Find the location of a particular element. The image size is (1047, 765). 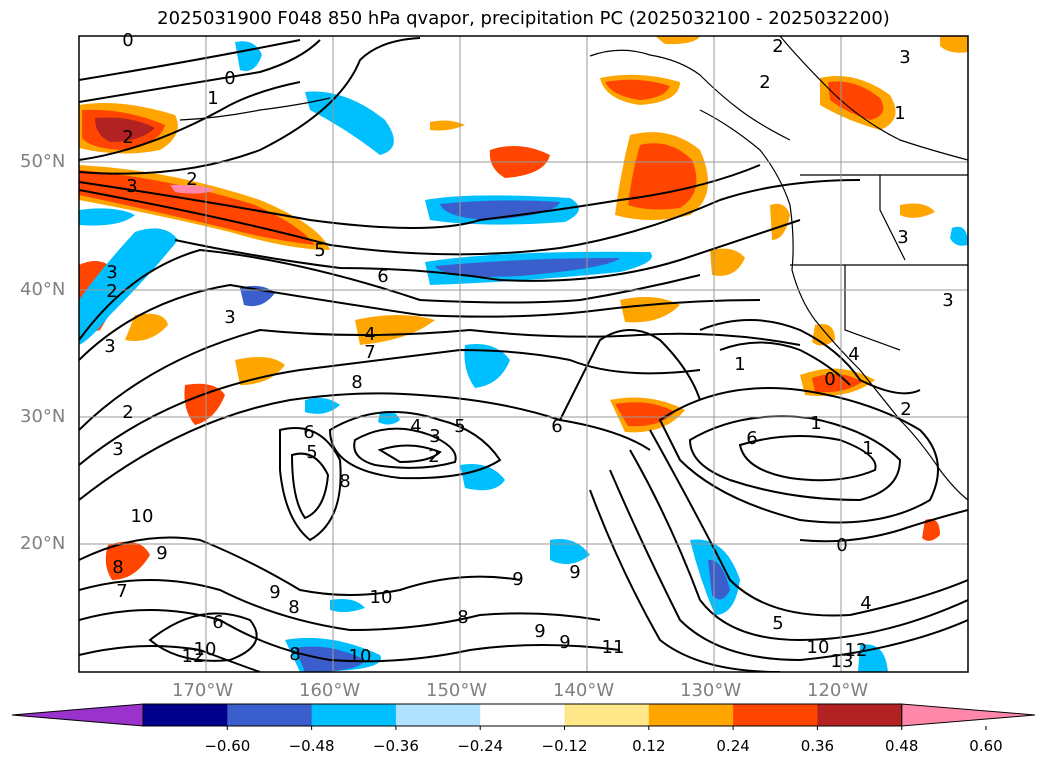

lon-label: 150°W is located at coordinates (457, 690).